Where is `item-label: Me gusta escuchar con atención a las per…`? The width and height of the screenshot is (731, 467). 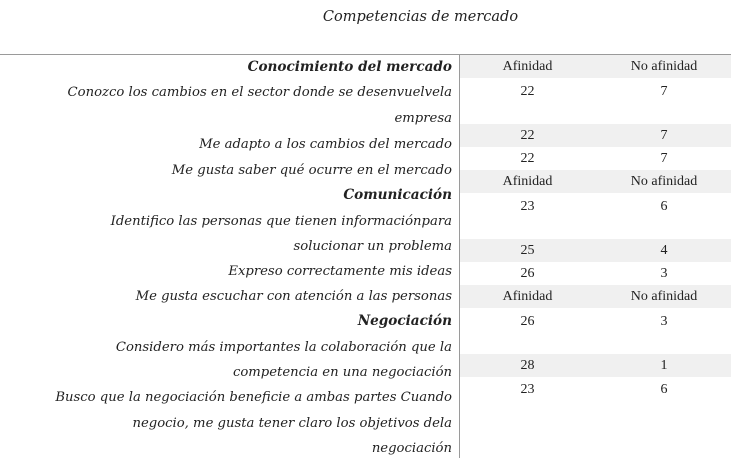 item-label: Me gusta escuchar con atención a las per… is located at coordinates (293, 296).